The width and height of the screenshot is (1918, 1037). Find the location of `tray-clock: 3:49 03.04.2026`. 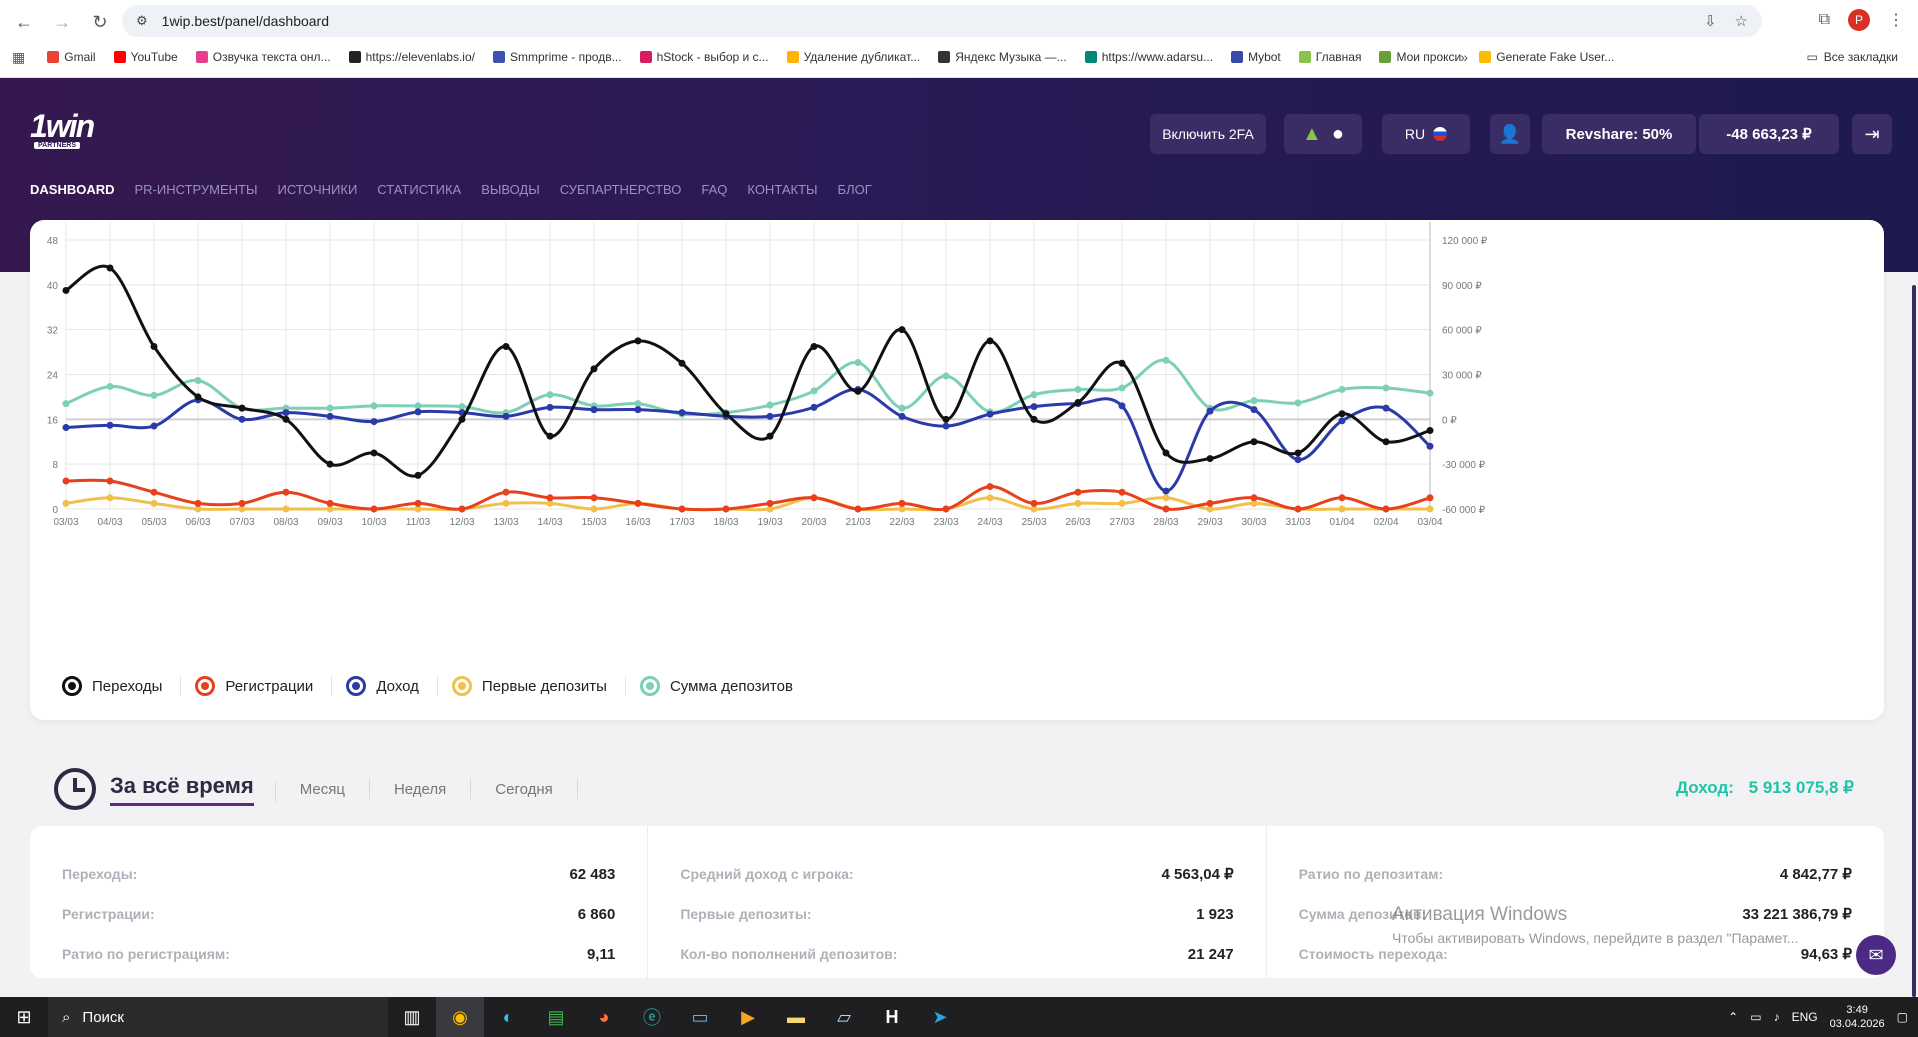

tray-clock: 3:49 03.04.2026 is located at coordinates (1857, 1017).